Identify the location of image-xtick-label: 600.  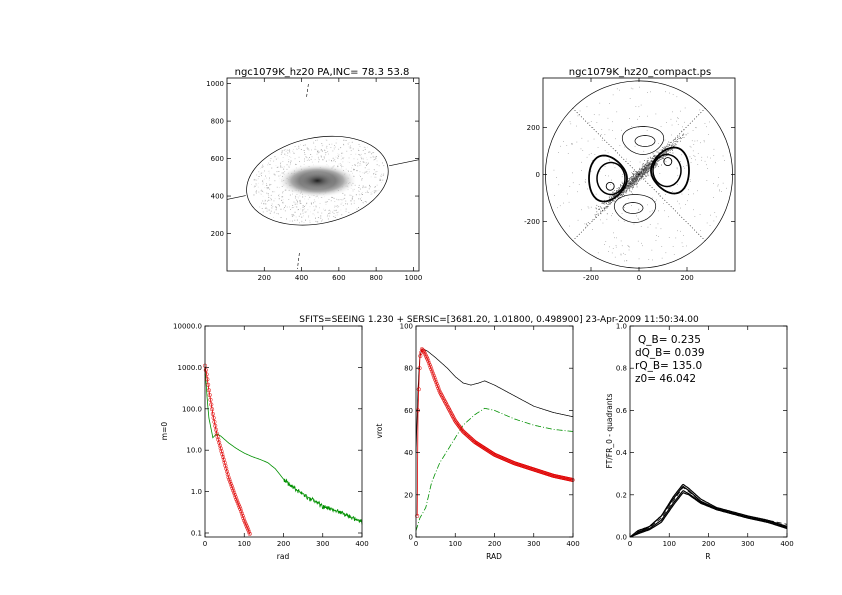
(338, 278).